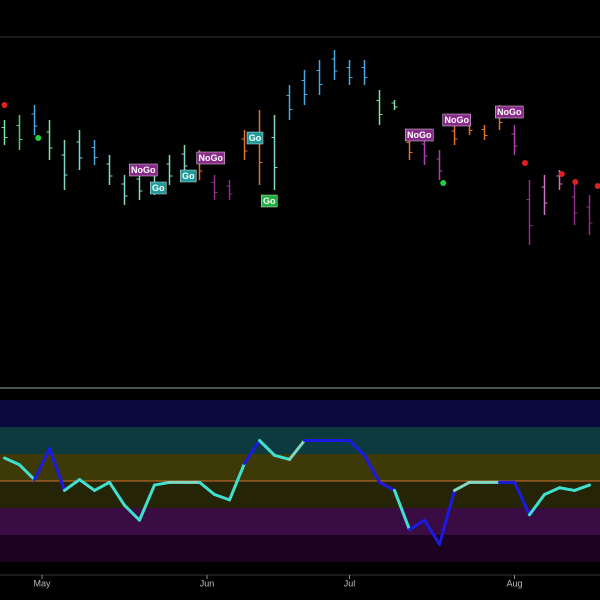  Describe the element at coordinates (514, 583) in the screenshot. I see `x-tick-label: Aug` at that location.